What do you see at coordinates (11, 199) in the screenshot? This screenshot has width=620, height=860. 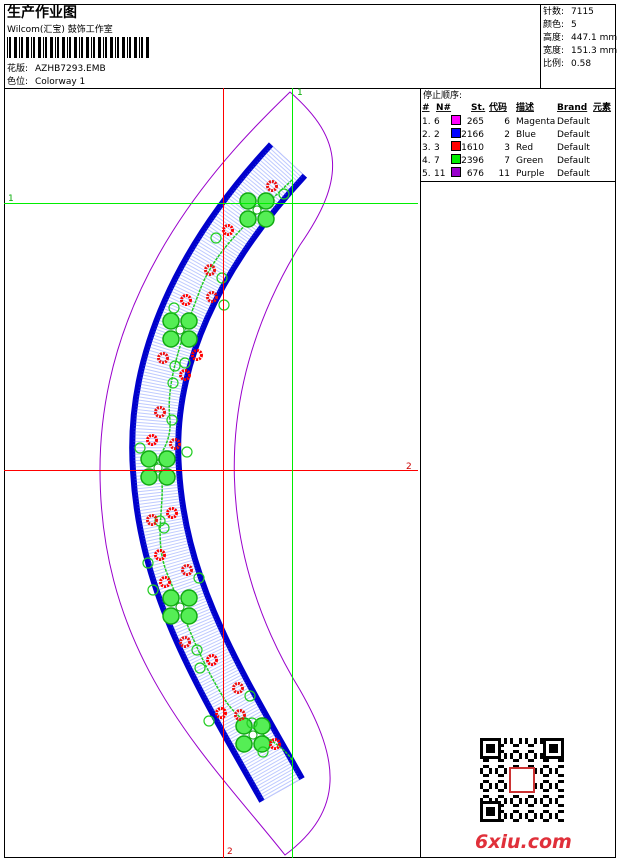 I see `guide-label: 1` at bounding box center [11, 199].